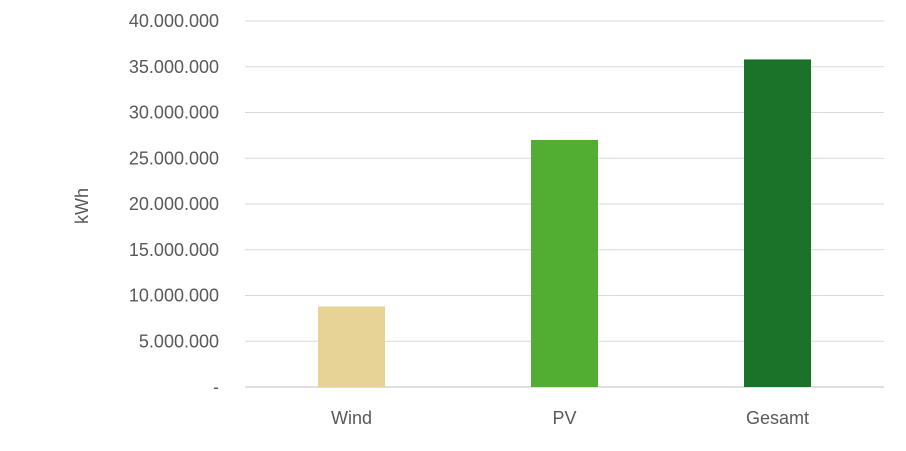  What do you see at coordinates (174, 21) in the screenshot?
I see `y-tick-label: 40.000.000` at bounding box center [174, 21].